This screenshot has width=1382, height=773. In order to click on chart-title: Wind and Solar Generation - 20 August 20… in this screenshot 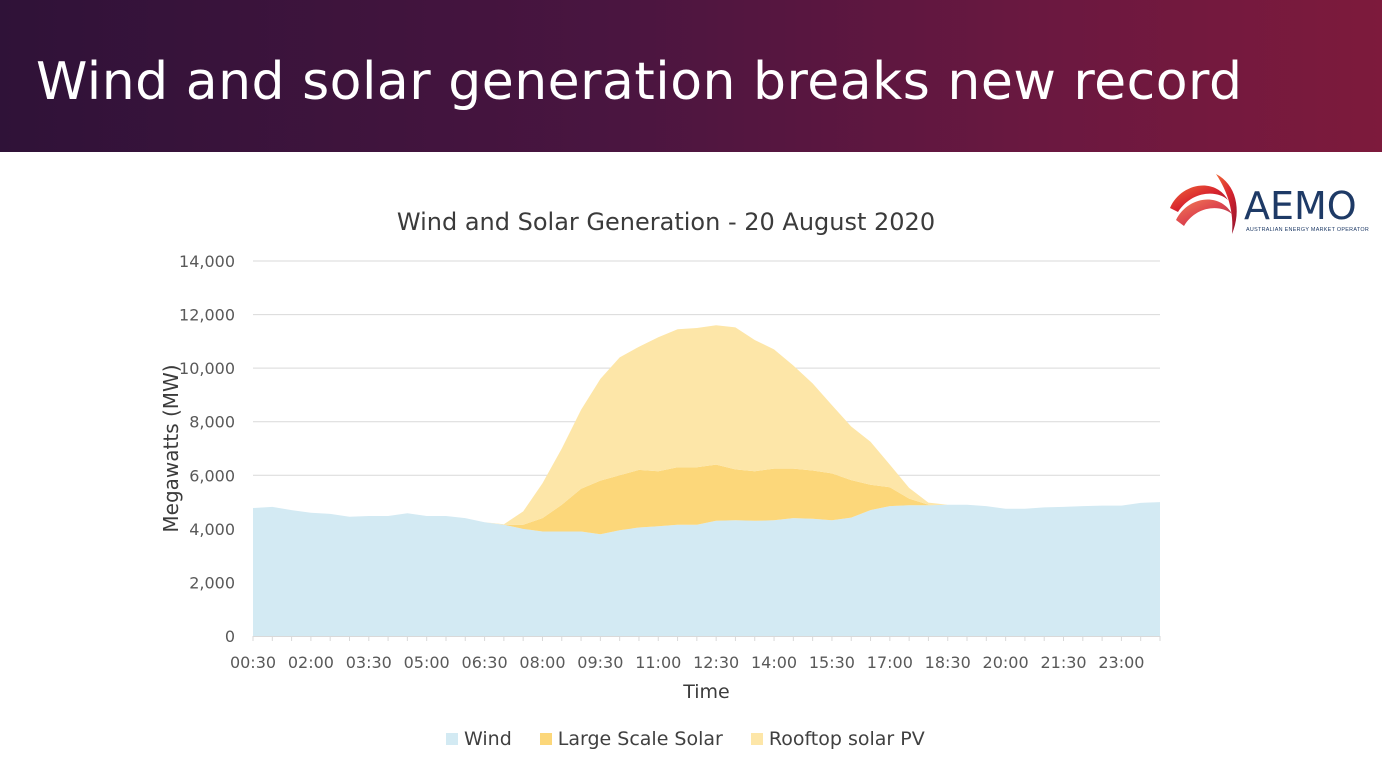, I will do `click(666, 222)`.